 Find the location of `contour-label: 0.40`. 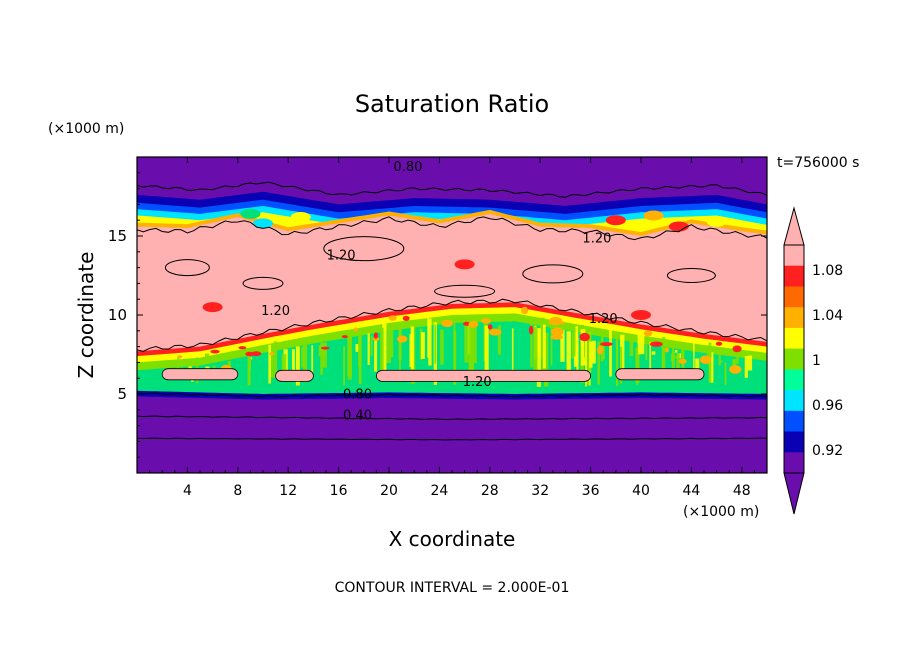

contour-label: 0.40 is located at coordinates (357, 415).